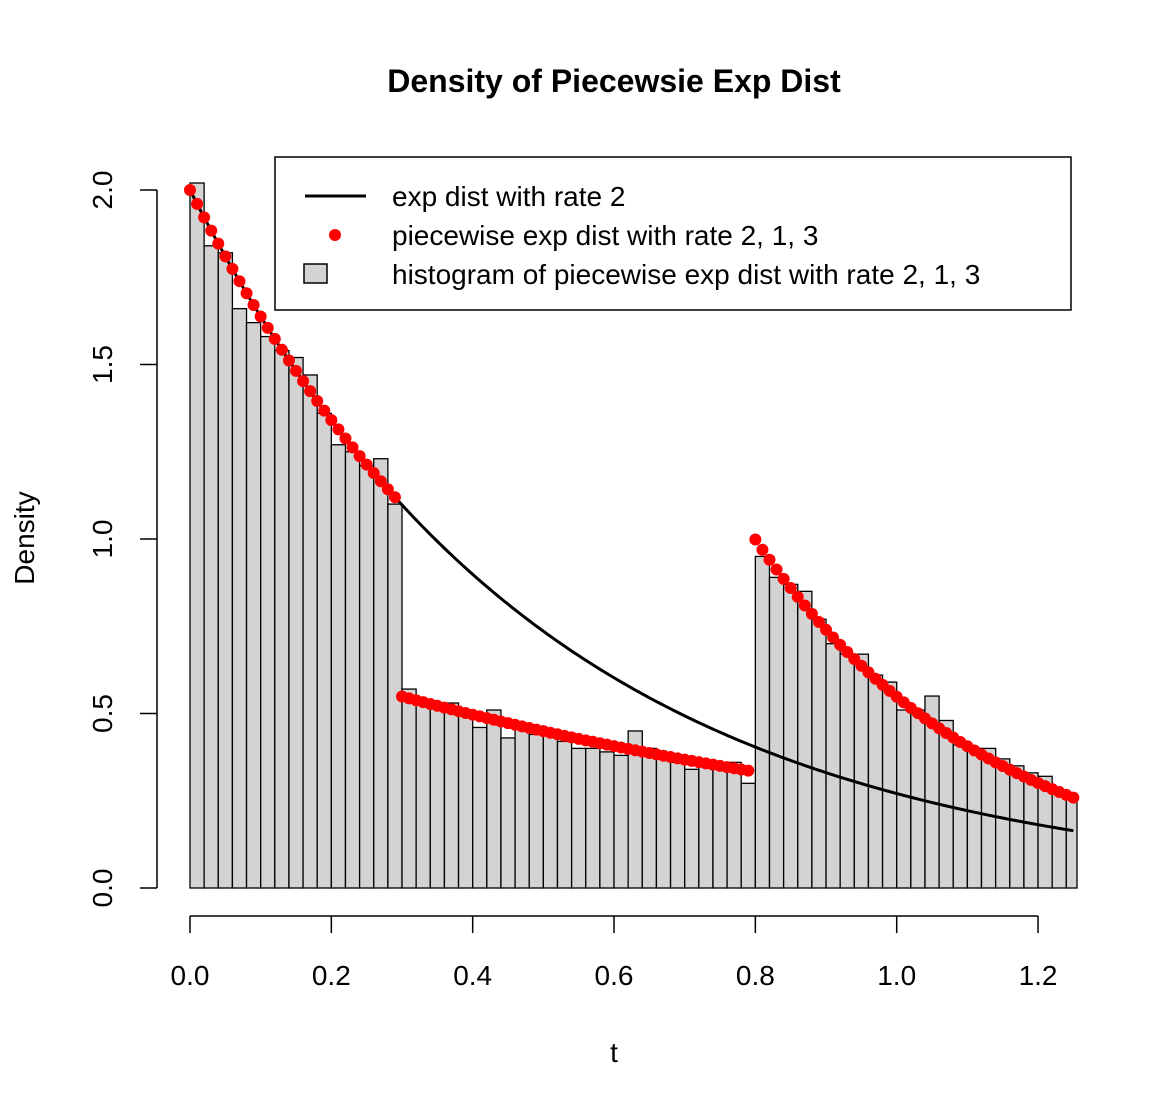 This screenshot has width=1152, height=1113. I want to click on x-tick-label: 1.0, so click(896, 975).